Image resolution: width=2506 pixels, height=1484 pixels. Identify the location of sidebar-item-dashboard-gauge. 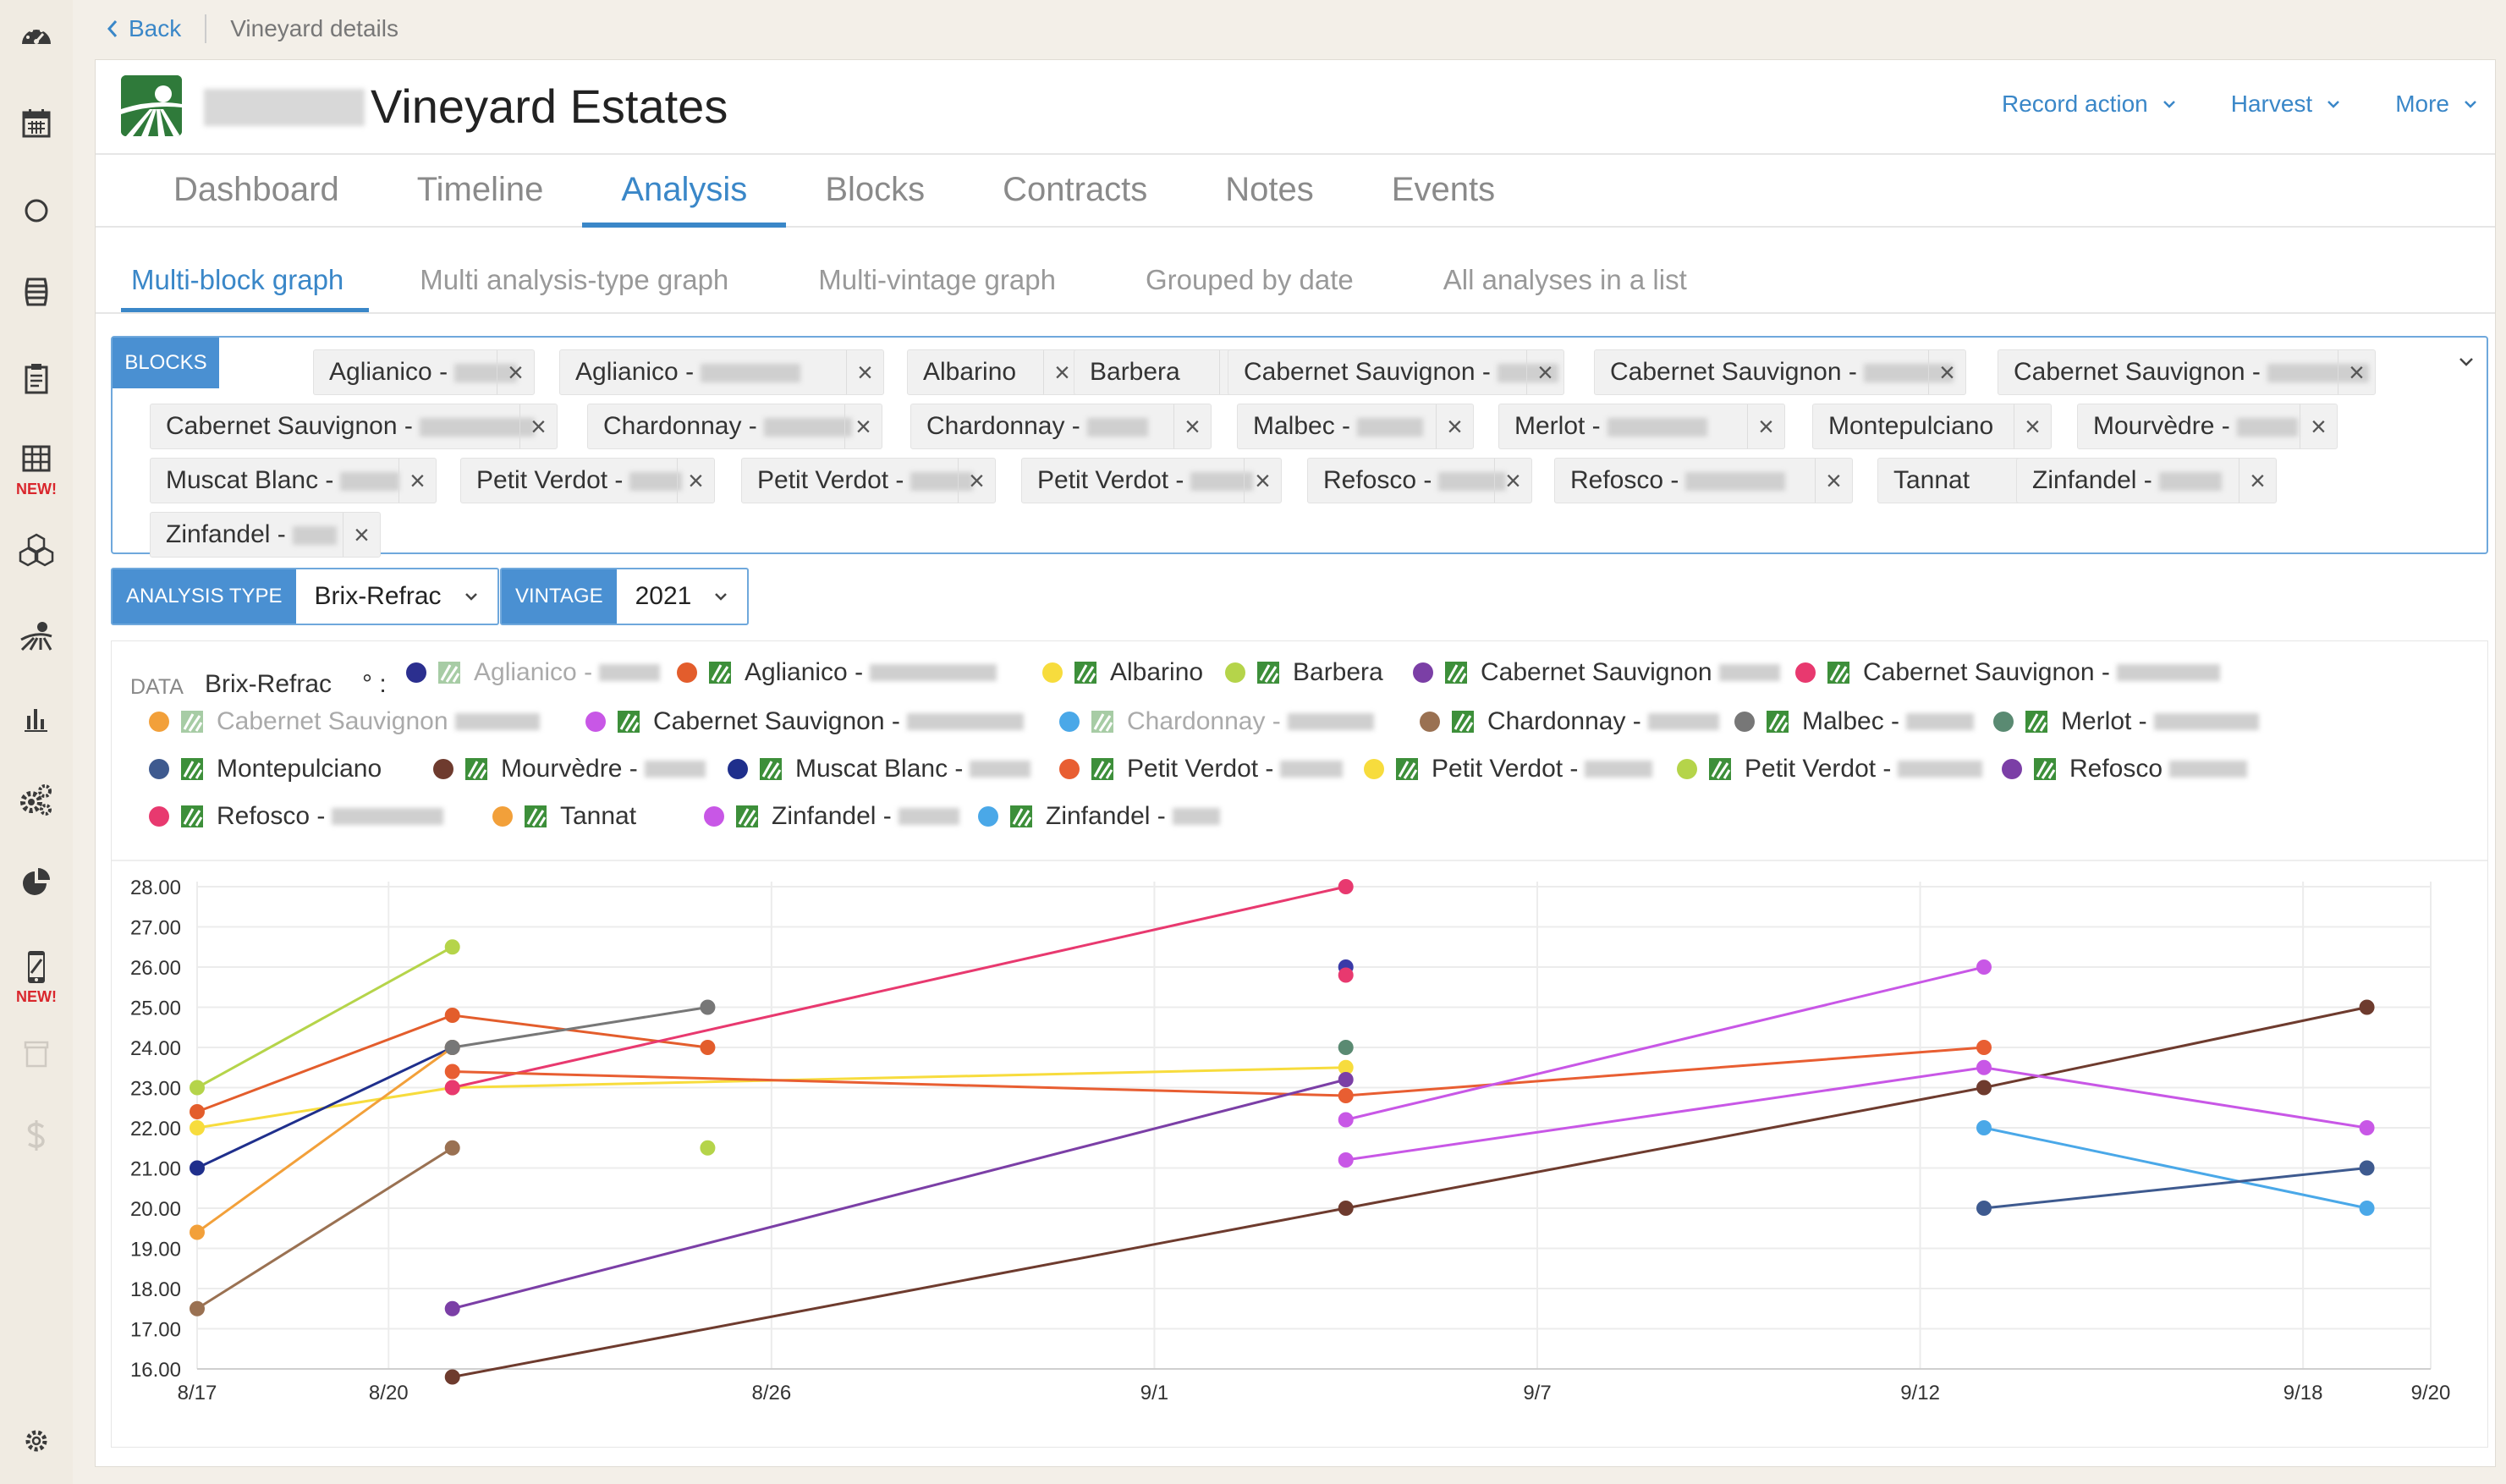
(37, 36).